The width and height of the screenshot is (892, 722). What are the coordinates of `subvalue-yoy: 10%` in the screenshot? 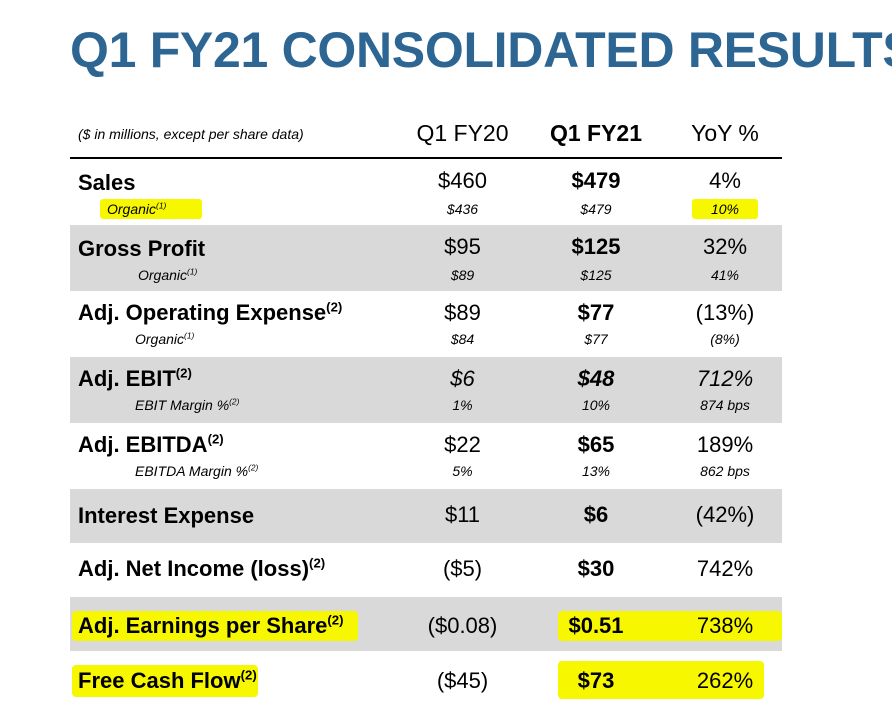 It's located at (725, 209).